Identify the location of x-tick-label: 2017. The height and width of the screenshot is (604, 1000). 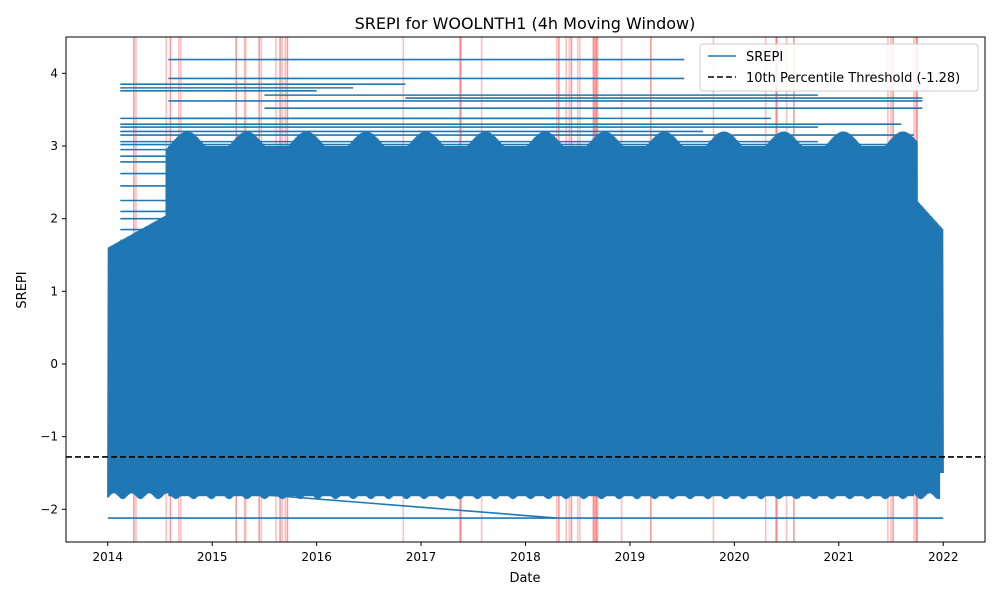
(421, 557).